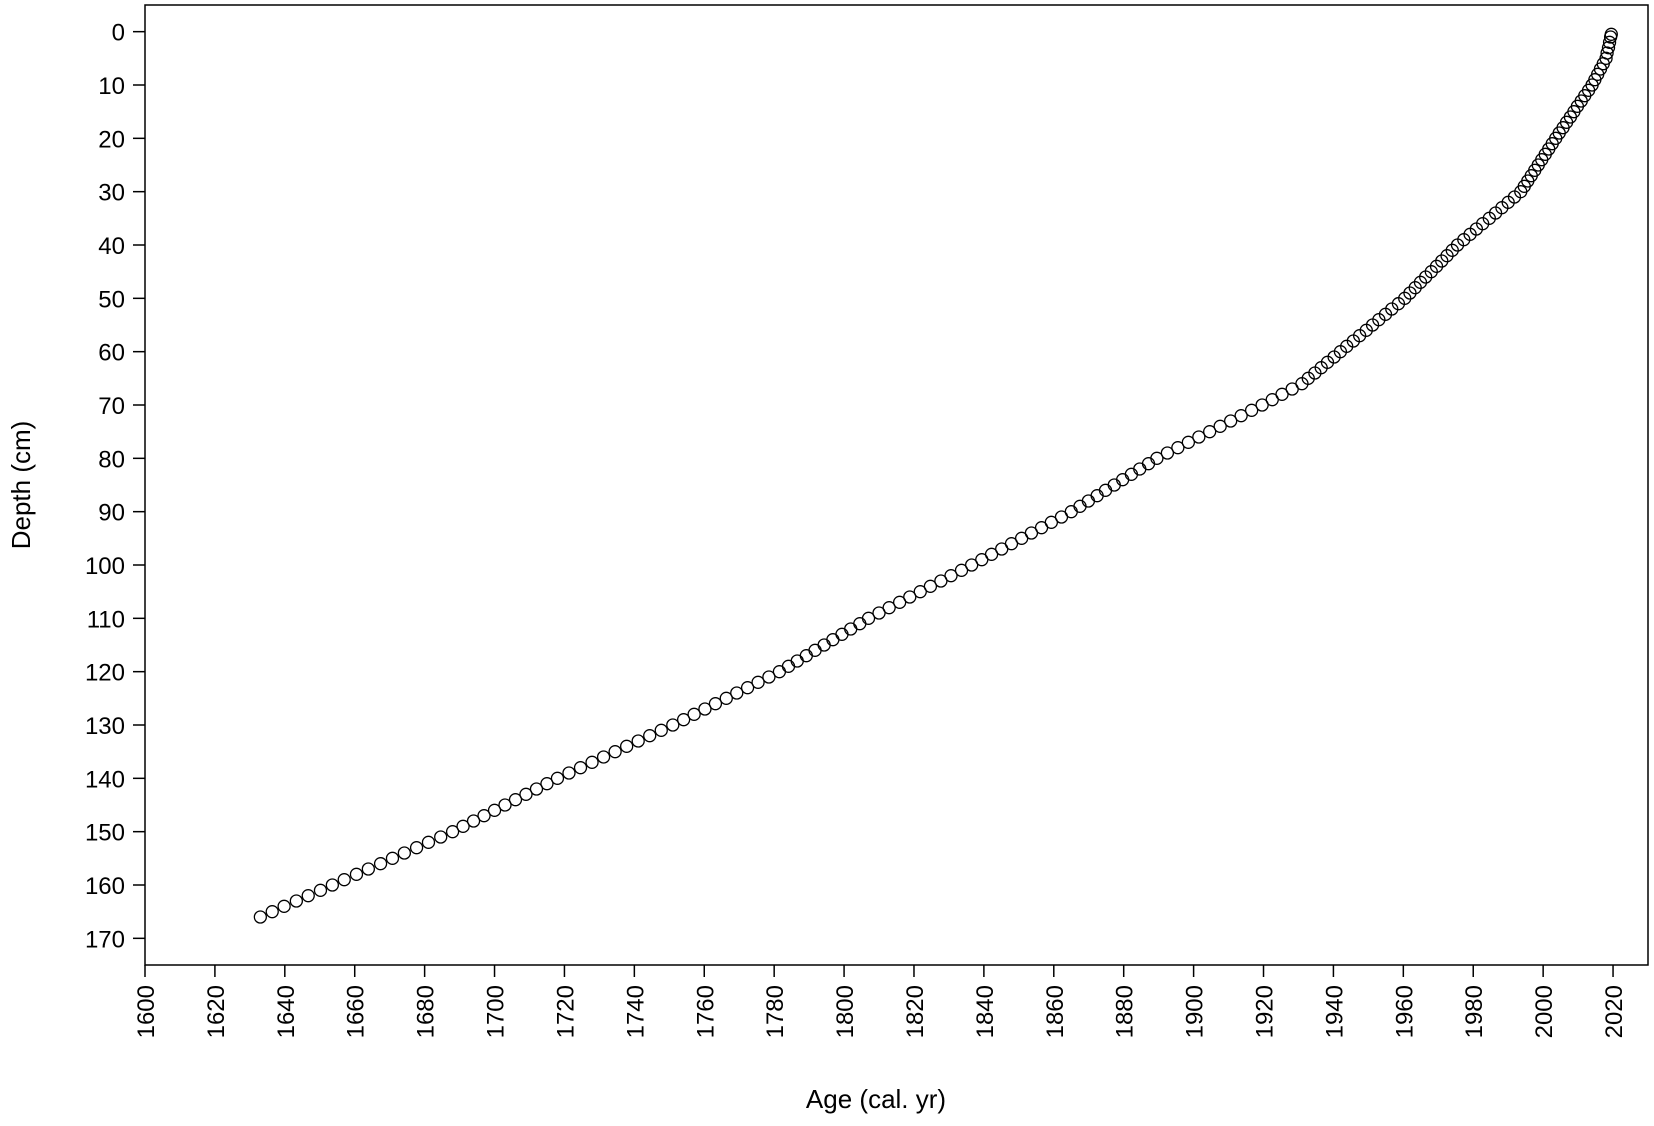 The image size is (1654, 1126). Describe the element at coordinates (915, 1011) in the screenshot. I see `x-tick-label: 1820` at that location.